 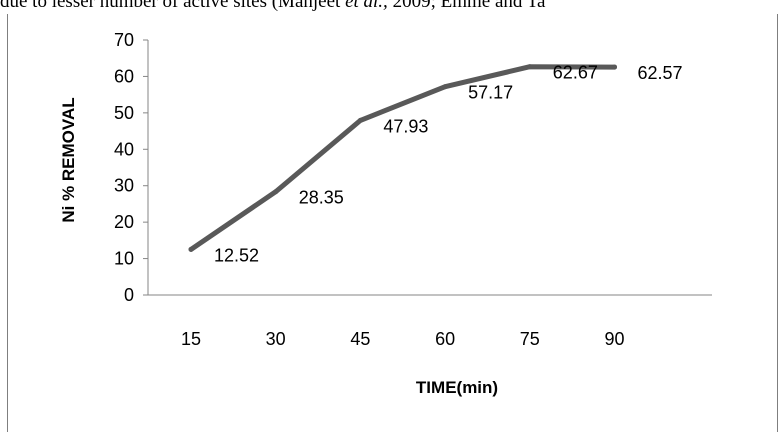 What do you see at coordinates (457, 387) in the screenshot?
I see `x-axis-title: TIME(min)` at bounding box center [457, 387].